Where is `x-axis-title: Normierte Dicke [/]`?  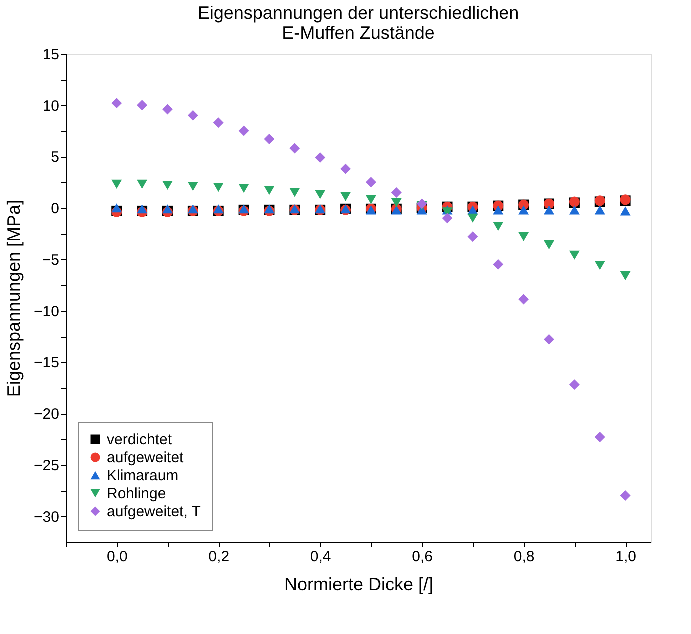 x-axis-title: Normierte Dicke [/] is located at coordinates (359, 584).